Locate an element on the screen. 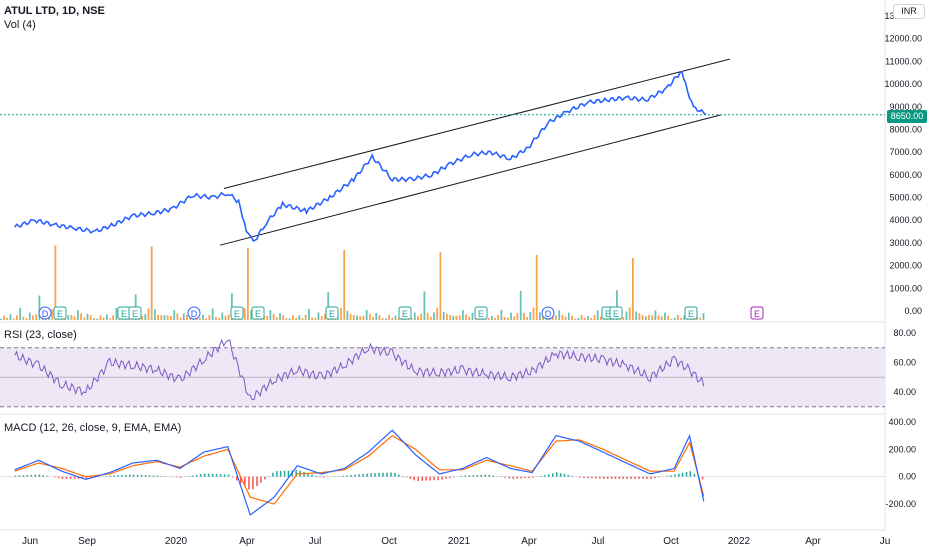  upcoming-earnings-marker is located at coordinates (757, 313).